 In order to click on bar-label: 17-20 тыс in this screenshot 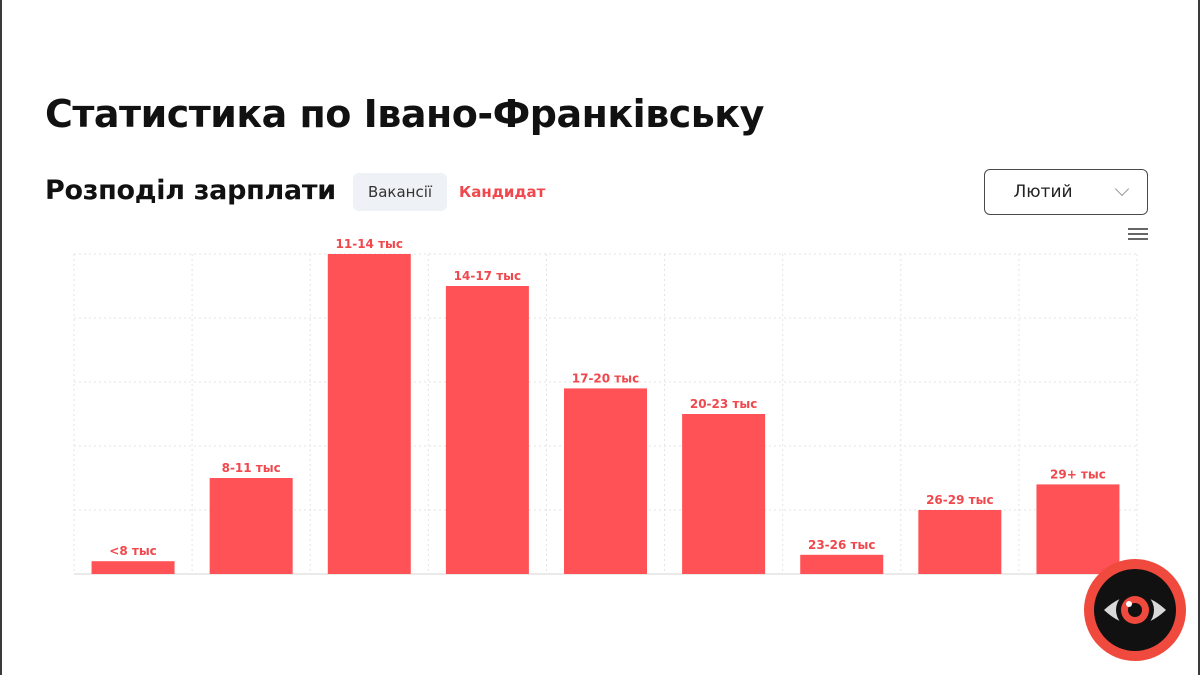, I will do `click(605, 378)`.